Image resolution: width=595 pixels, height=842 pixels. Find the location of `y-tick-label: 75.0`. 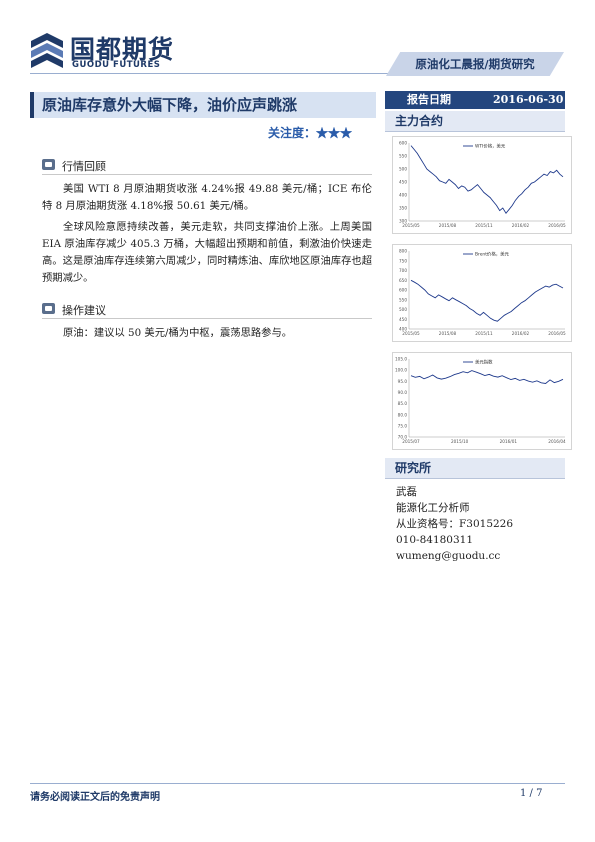

y-tick-label: 75.0 is located at coordinates (403, 425).